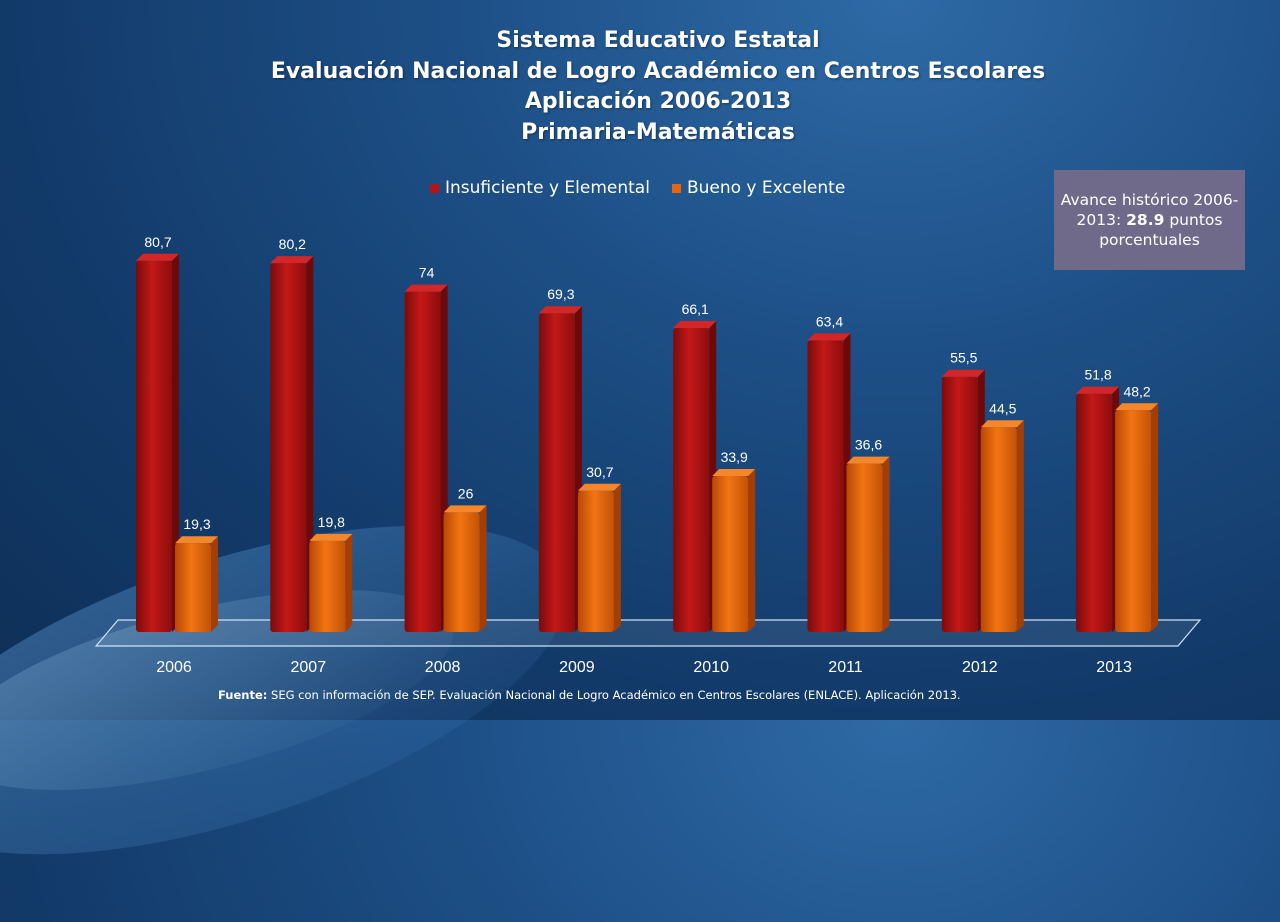  Describe the element at coordinates (886, 544) in the screenshot. I see `bar-bueno-2011-side` at that location.